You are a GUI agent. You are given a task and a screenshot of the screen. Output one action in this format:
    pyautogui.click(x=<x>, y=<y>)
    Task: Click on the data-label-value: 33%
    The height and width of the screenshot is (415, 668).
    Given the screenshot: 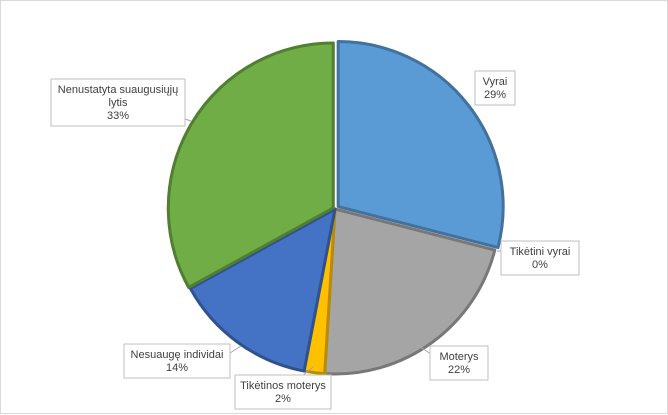 What is the action you would take?
    pyautogui.click(x=118, y=116)
    